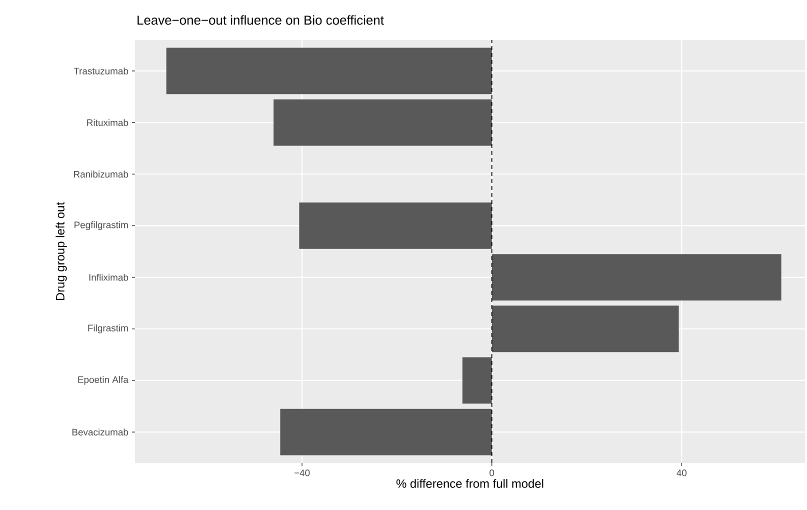 This screenshot has height=510, width=807. Describe the element at coordinates (101, 225) in the screenshot. I see `y-tick-label: Pegfilgrastim` at that location.